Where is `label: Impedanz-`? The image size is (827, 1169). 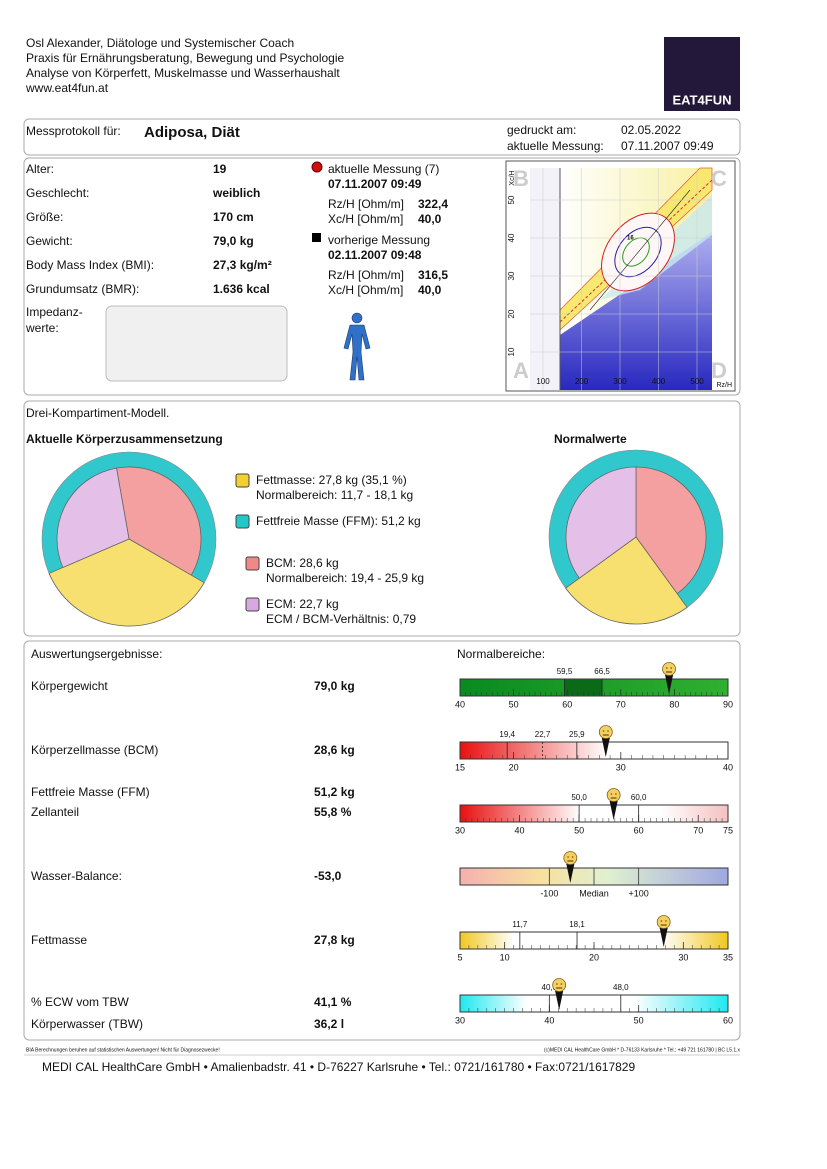 label: Impedanz- is located at coordinates (54, 312).